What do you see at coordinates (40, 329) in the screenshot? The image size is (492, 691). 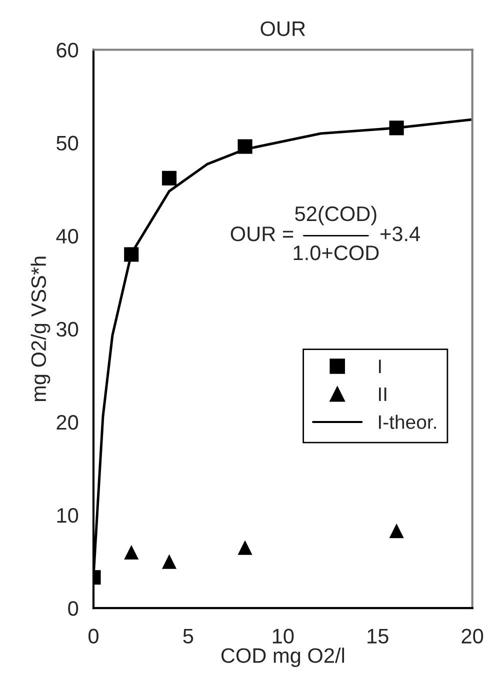 I see `y-axis-title: mg O2/g VSS*h` at bounding box center [40, 329].